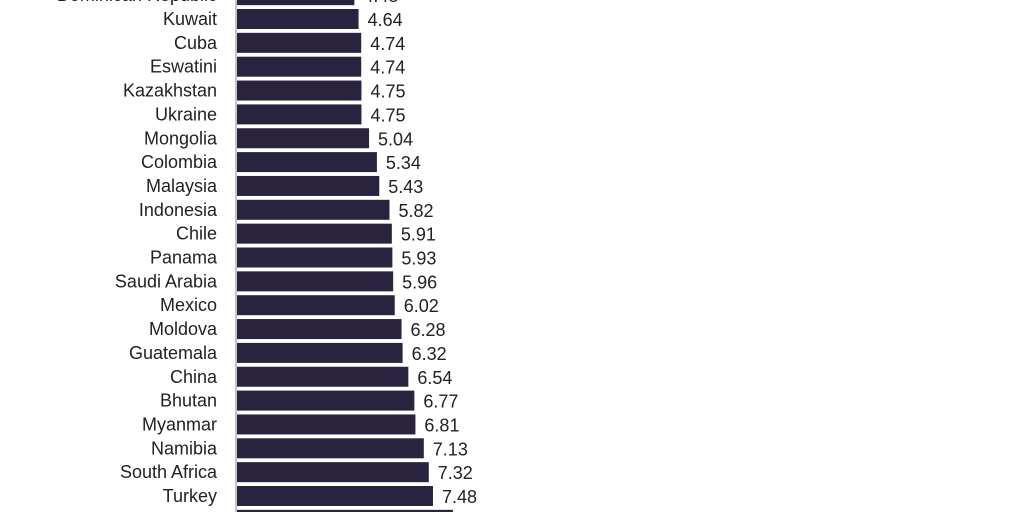  Describe the element at coordinates (440, 402) in the screenshot. I see `value-label: 6.77` at that location.